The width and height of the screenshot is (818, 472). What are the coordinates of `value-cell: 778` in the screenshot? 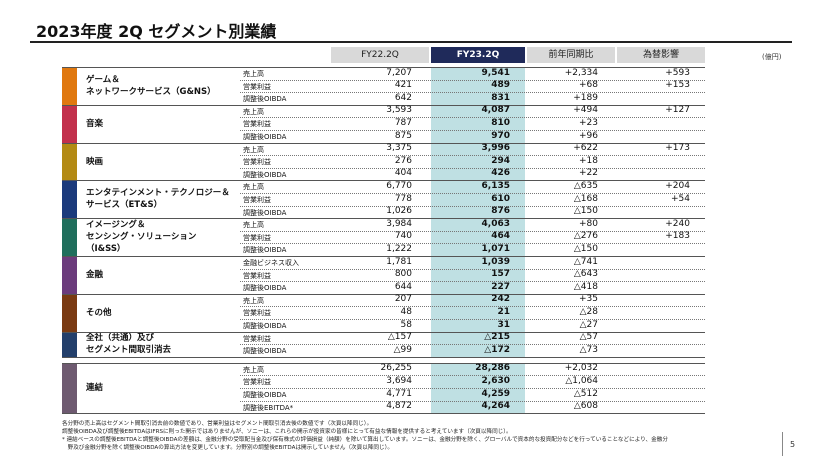 It's located at (403, 198).